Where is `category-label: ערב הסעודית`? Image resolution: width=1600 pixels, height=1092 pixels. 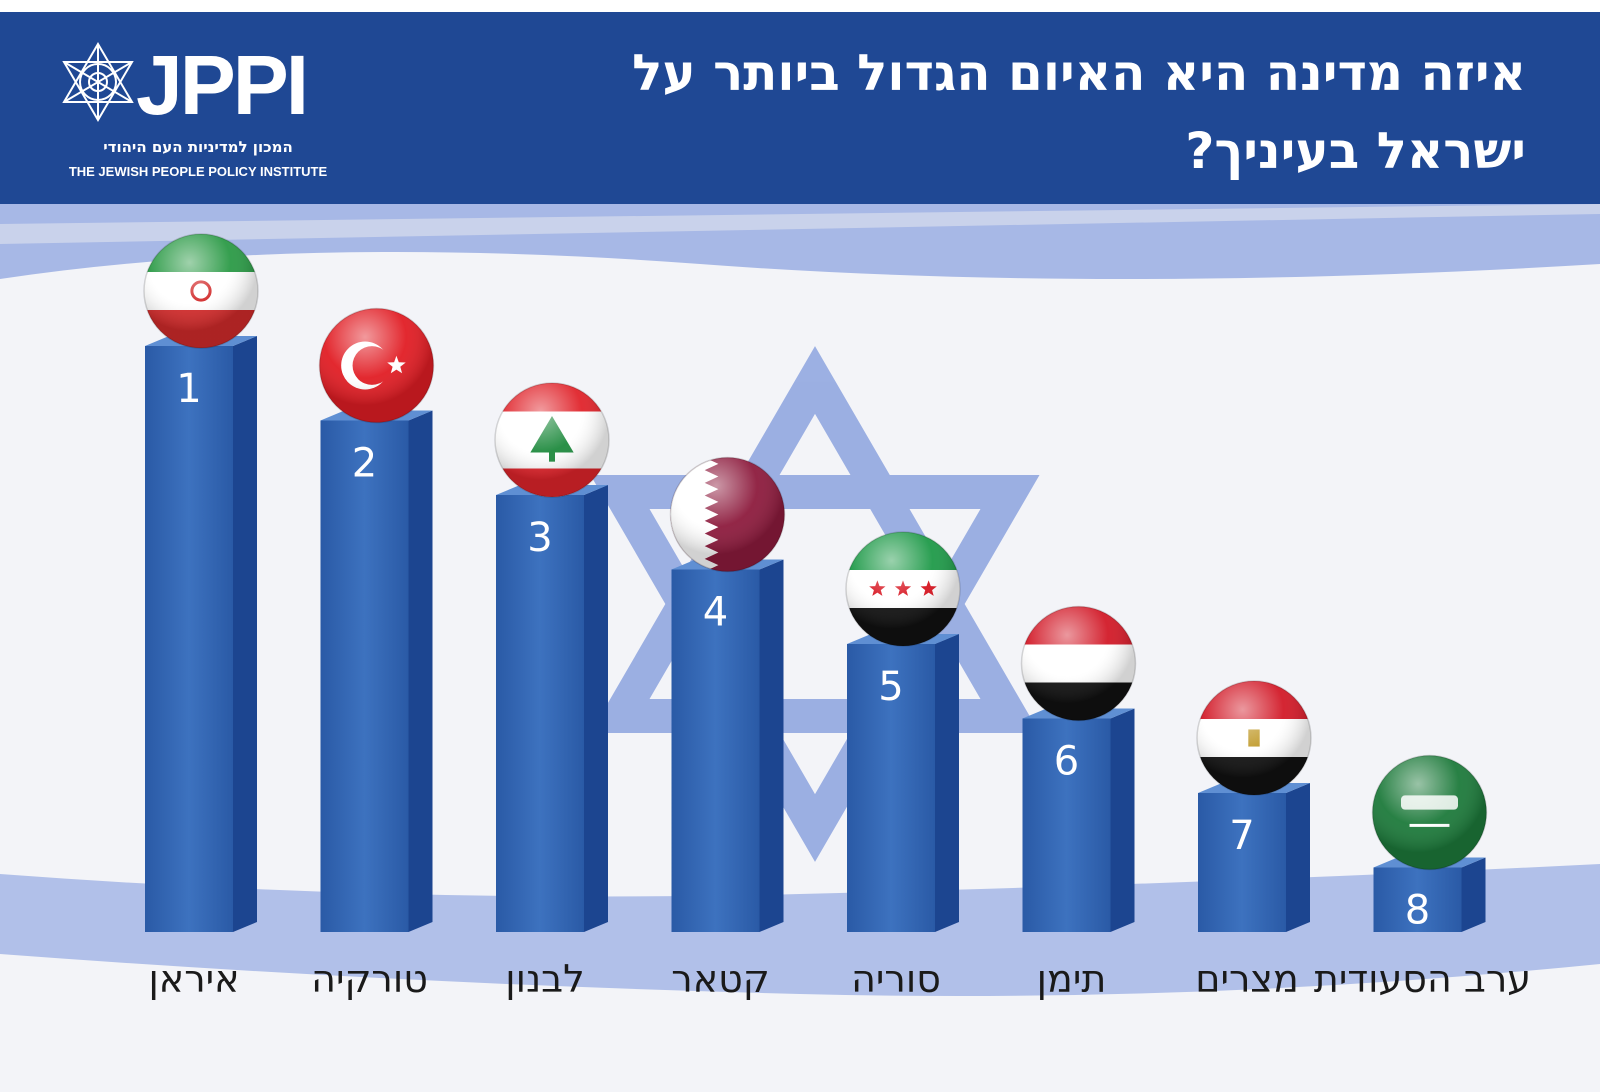 category-label: ערב הסעודית is located at coordinates (1422, 979).